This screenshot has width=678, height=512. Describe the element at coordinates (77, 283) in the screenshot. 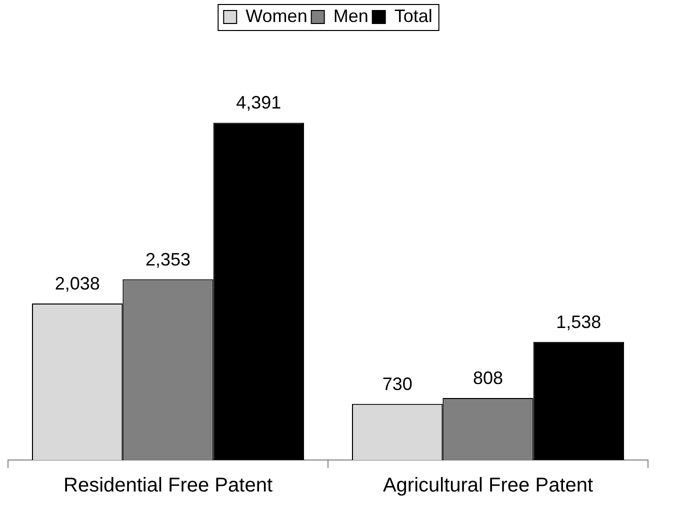

I see `data-label: 2,038` at that location.